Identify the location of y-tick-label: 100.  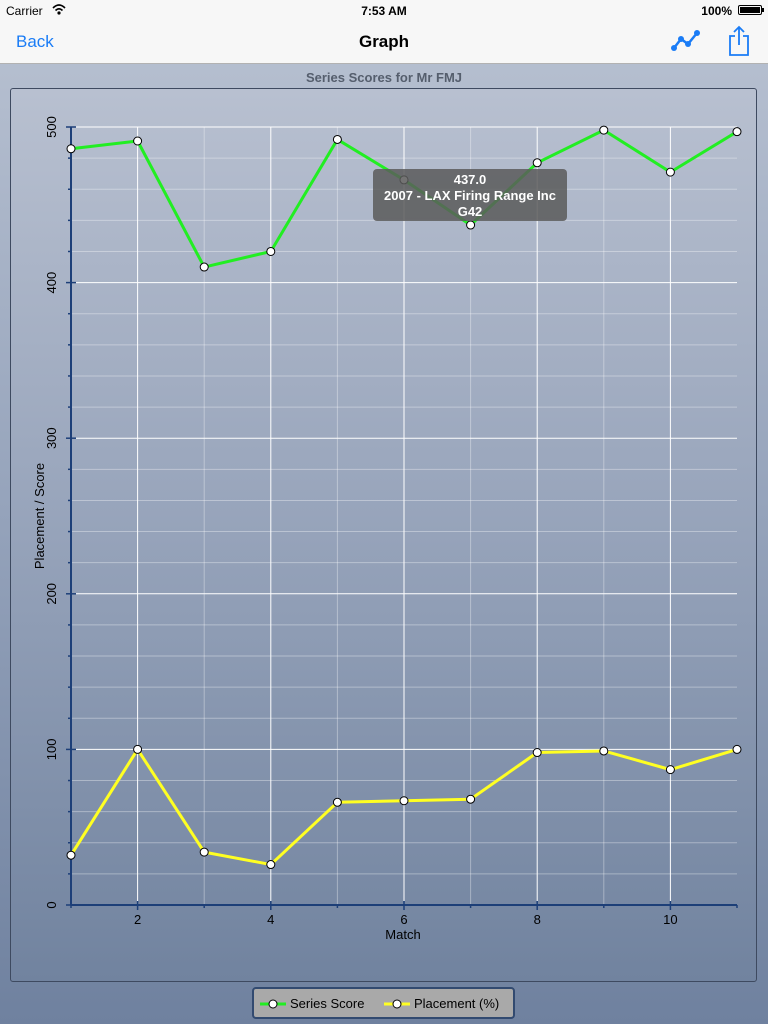
(51, 750).